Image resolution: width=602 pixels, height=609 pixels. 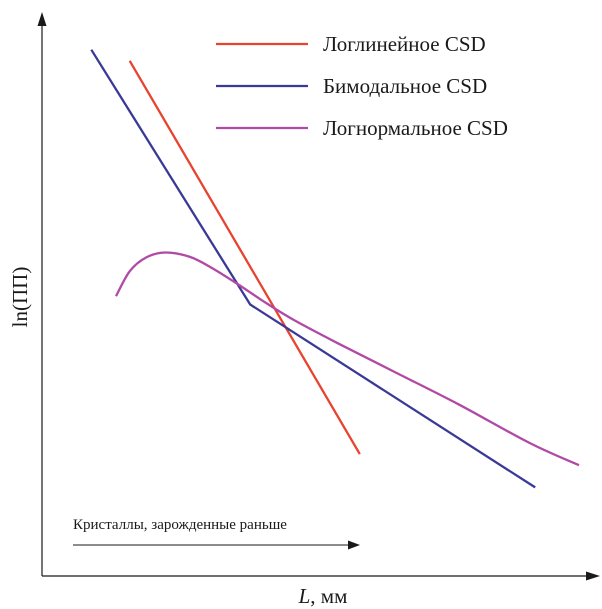 I want to click on legend-label-2: Бимодальное CSD, so click(x=405, y=86).